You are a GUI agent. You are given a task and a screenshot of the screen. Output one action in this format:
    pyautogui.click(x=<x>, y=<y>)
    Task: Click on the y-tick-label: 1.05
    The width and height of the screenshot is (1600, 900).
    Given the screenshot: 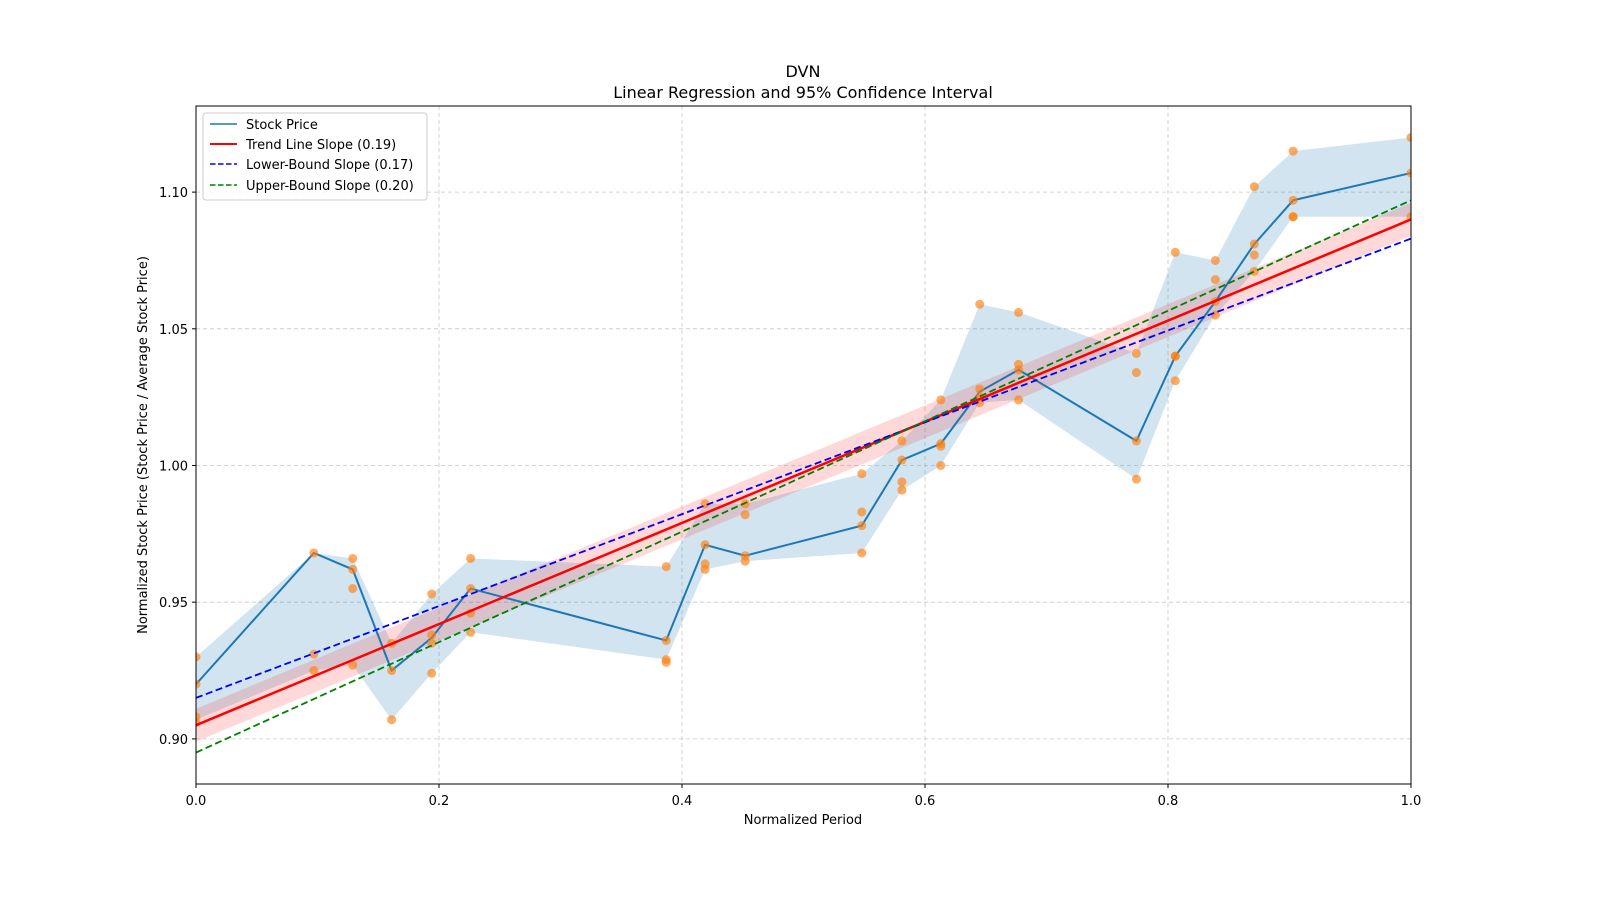 What is the action you would take?
    pyautogui.click(x=173, y=330)
    